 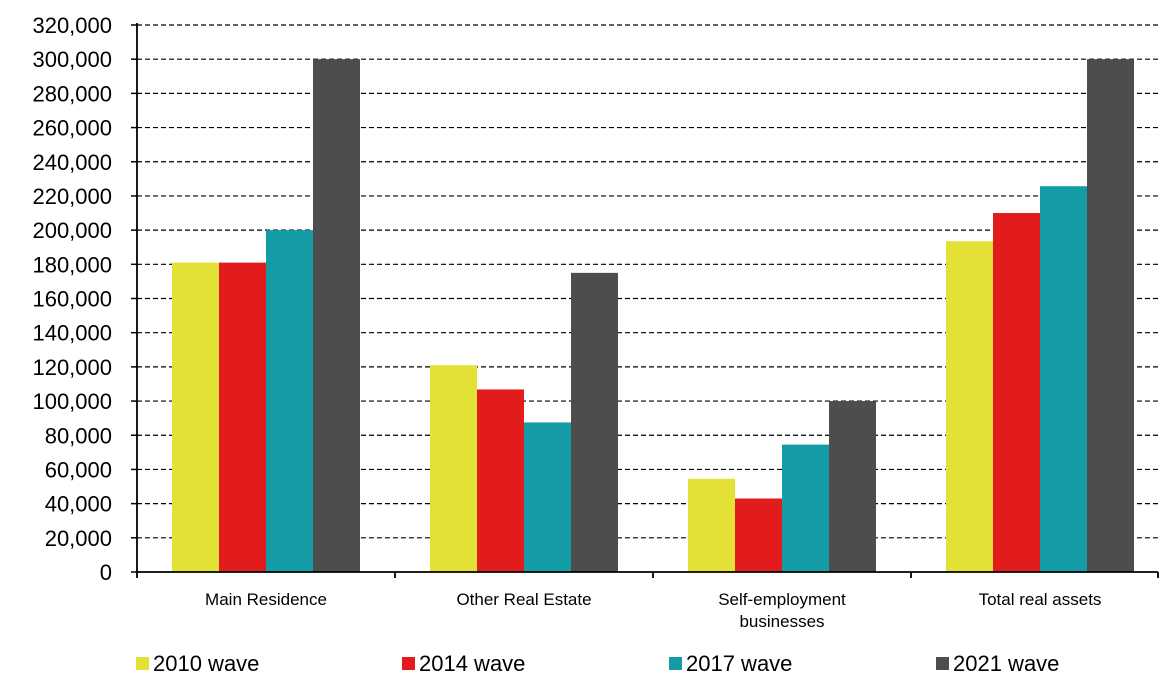 What do you see at coordinates (72, 25) in the screenshot?
I see `y-tick-label: 320,000` at bounding box center [72, 25].